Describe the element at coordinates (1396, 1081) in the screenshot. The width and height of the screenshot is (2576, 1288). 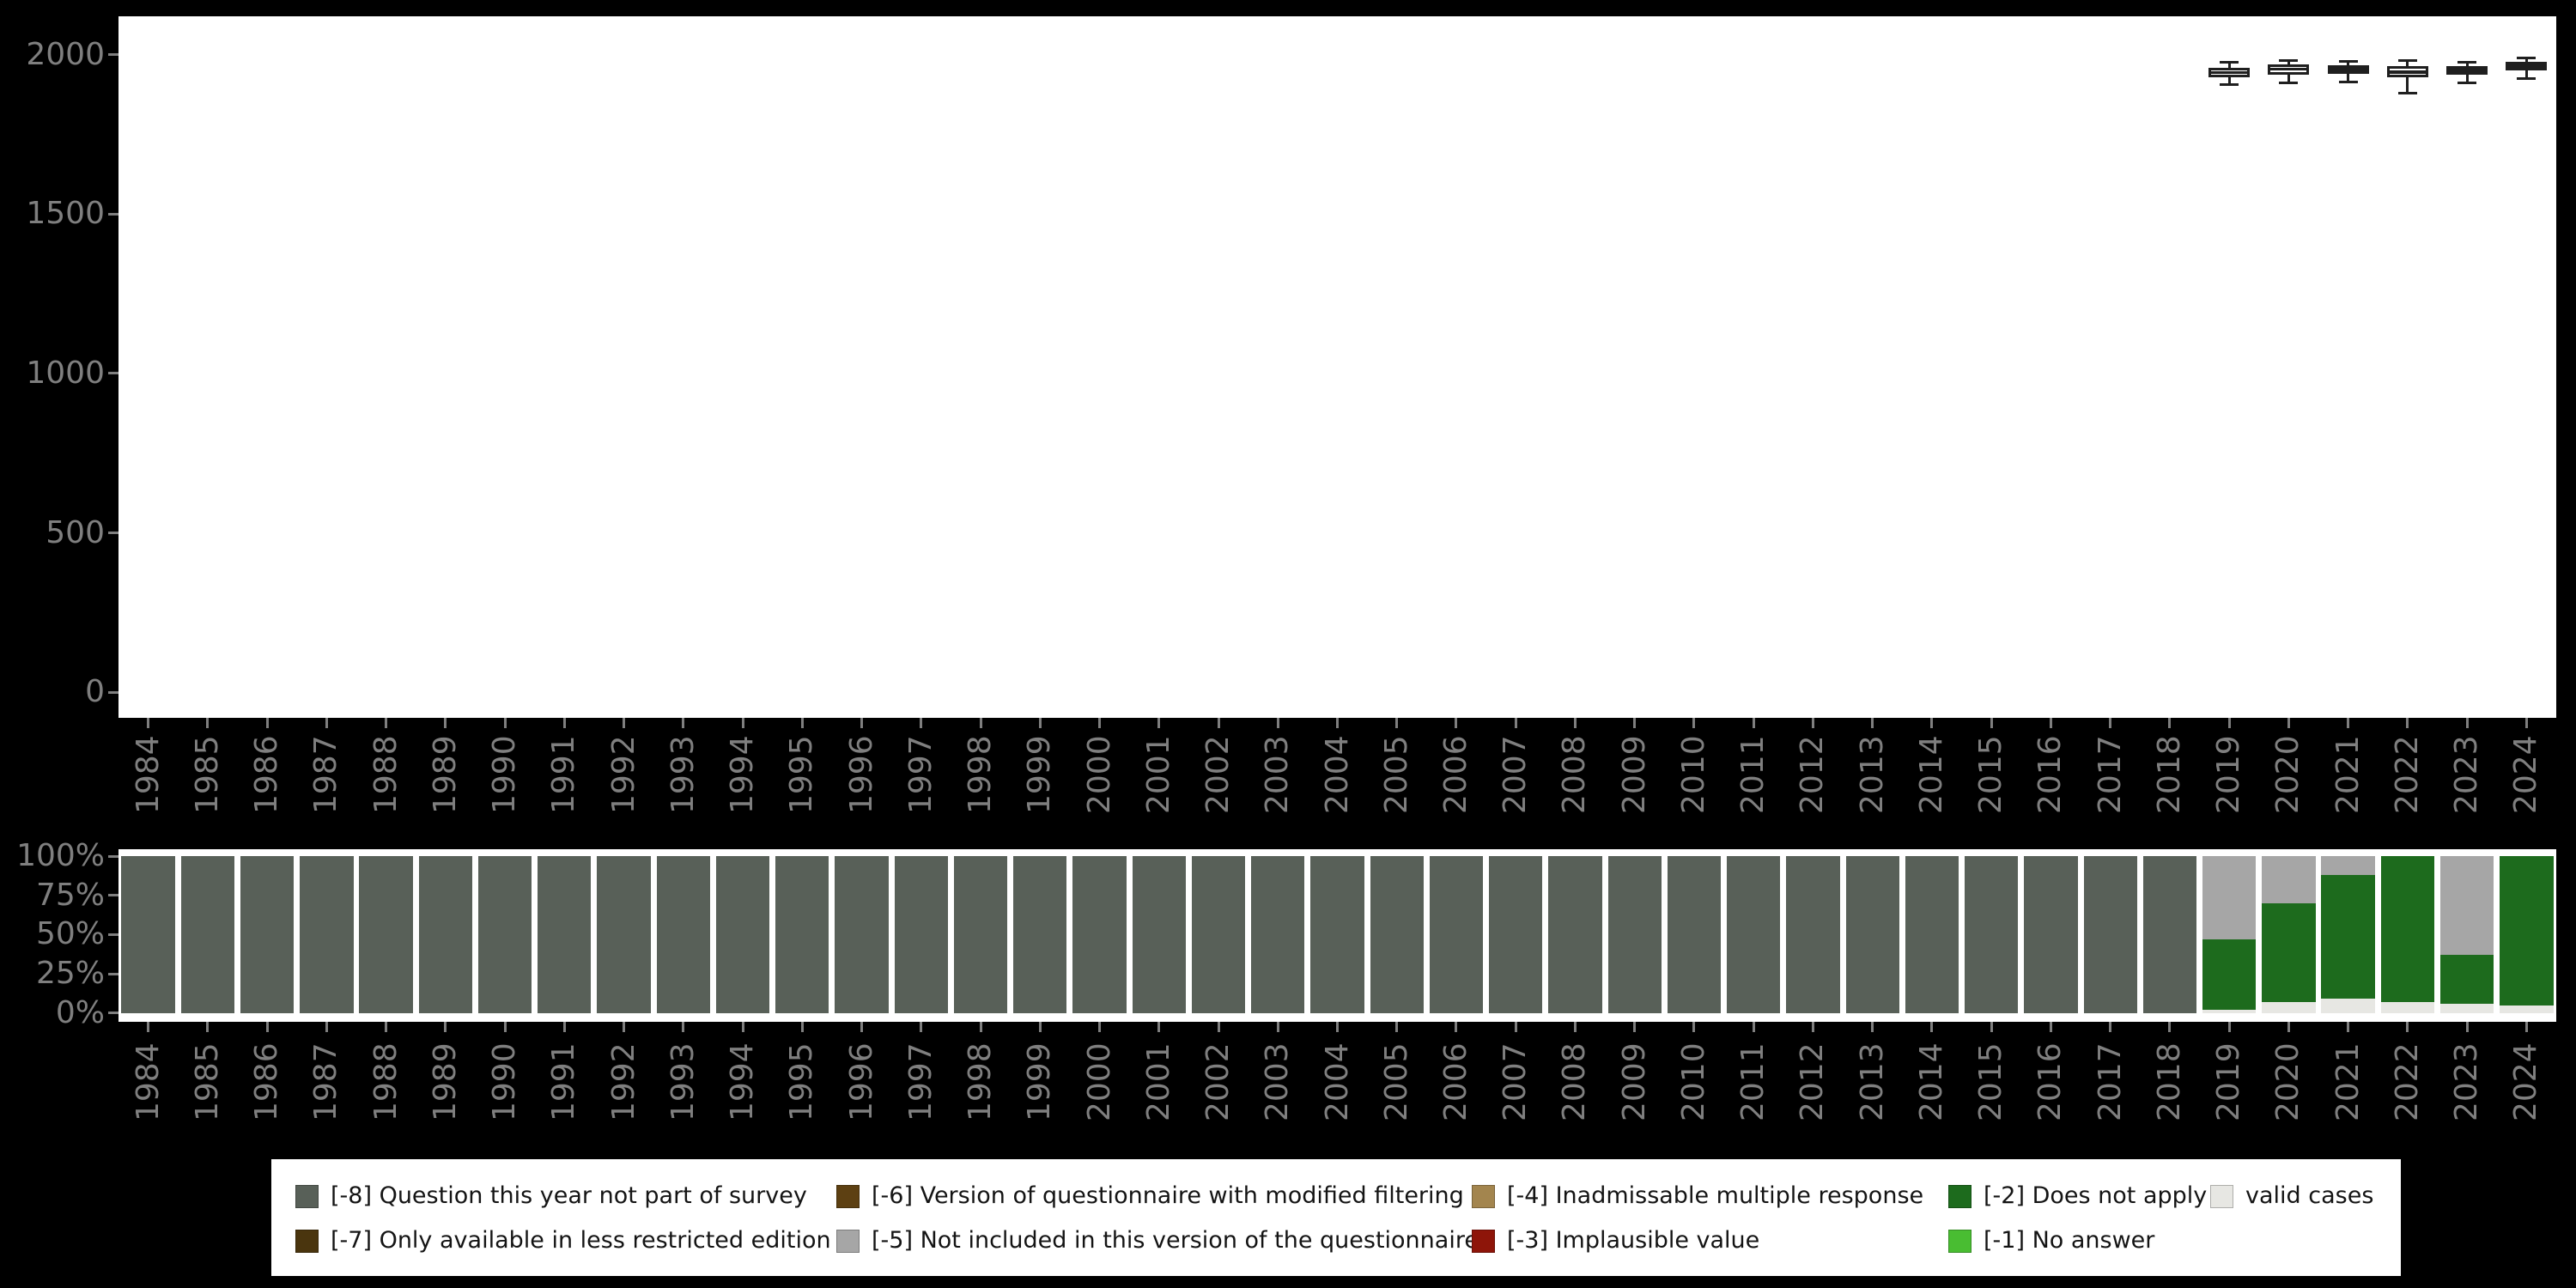
I see `x-tick-label: 2005` at that location.